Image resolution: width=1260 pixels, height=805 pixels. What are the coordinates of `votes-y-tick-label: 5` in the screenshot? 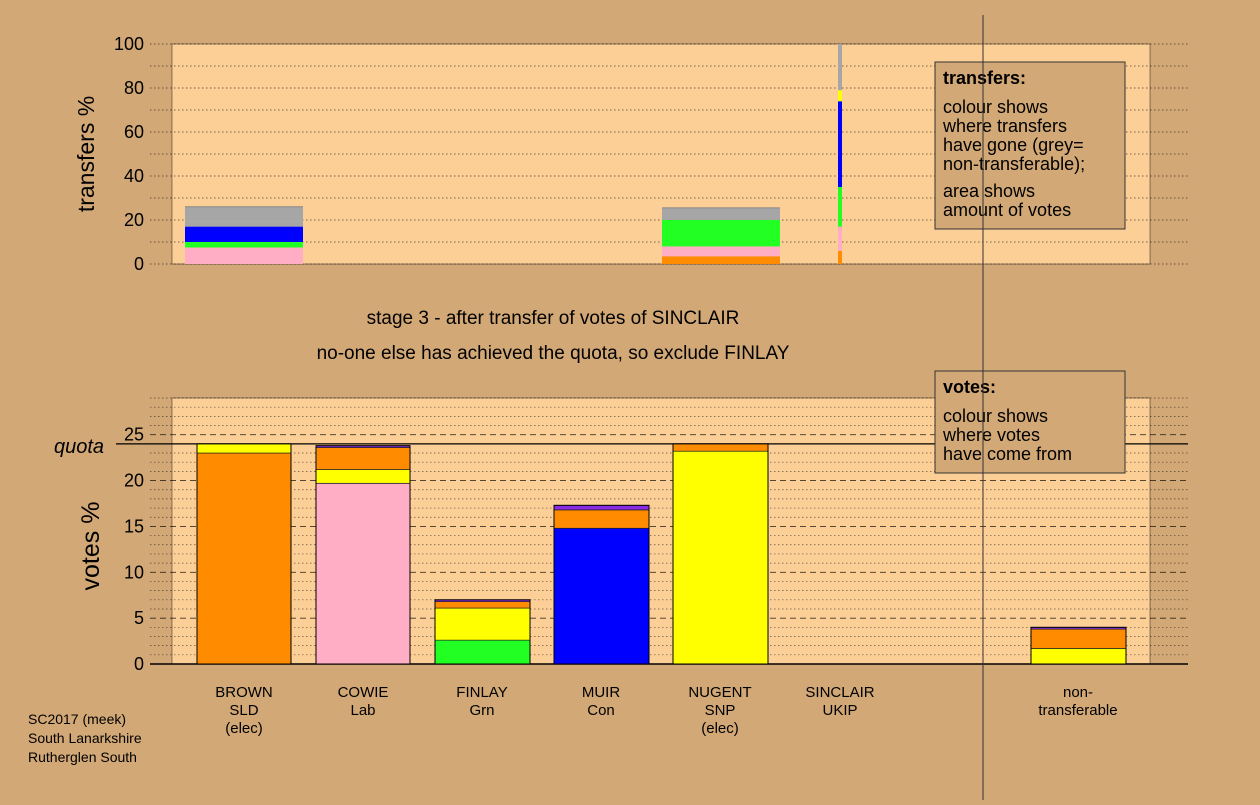 It's located at (139, 618).